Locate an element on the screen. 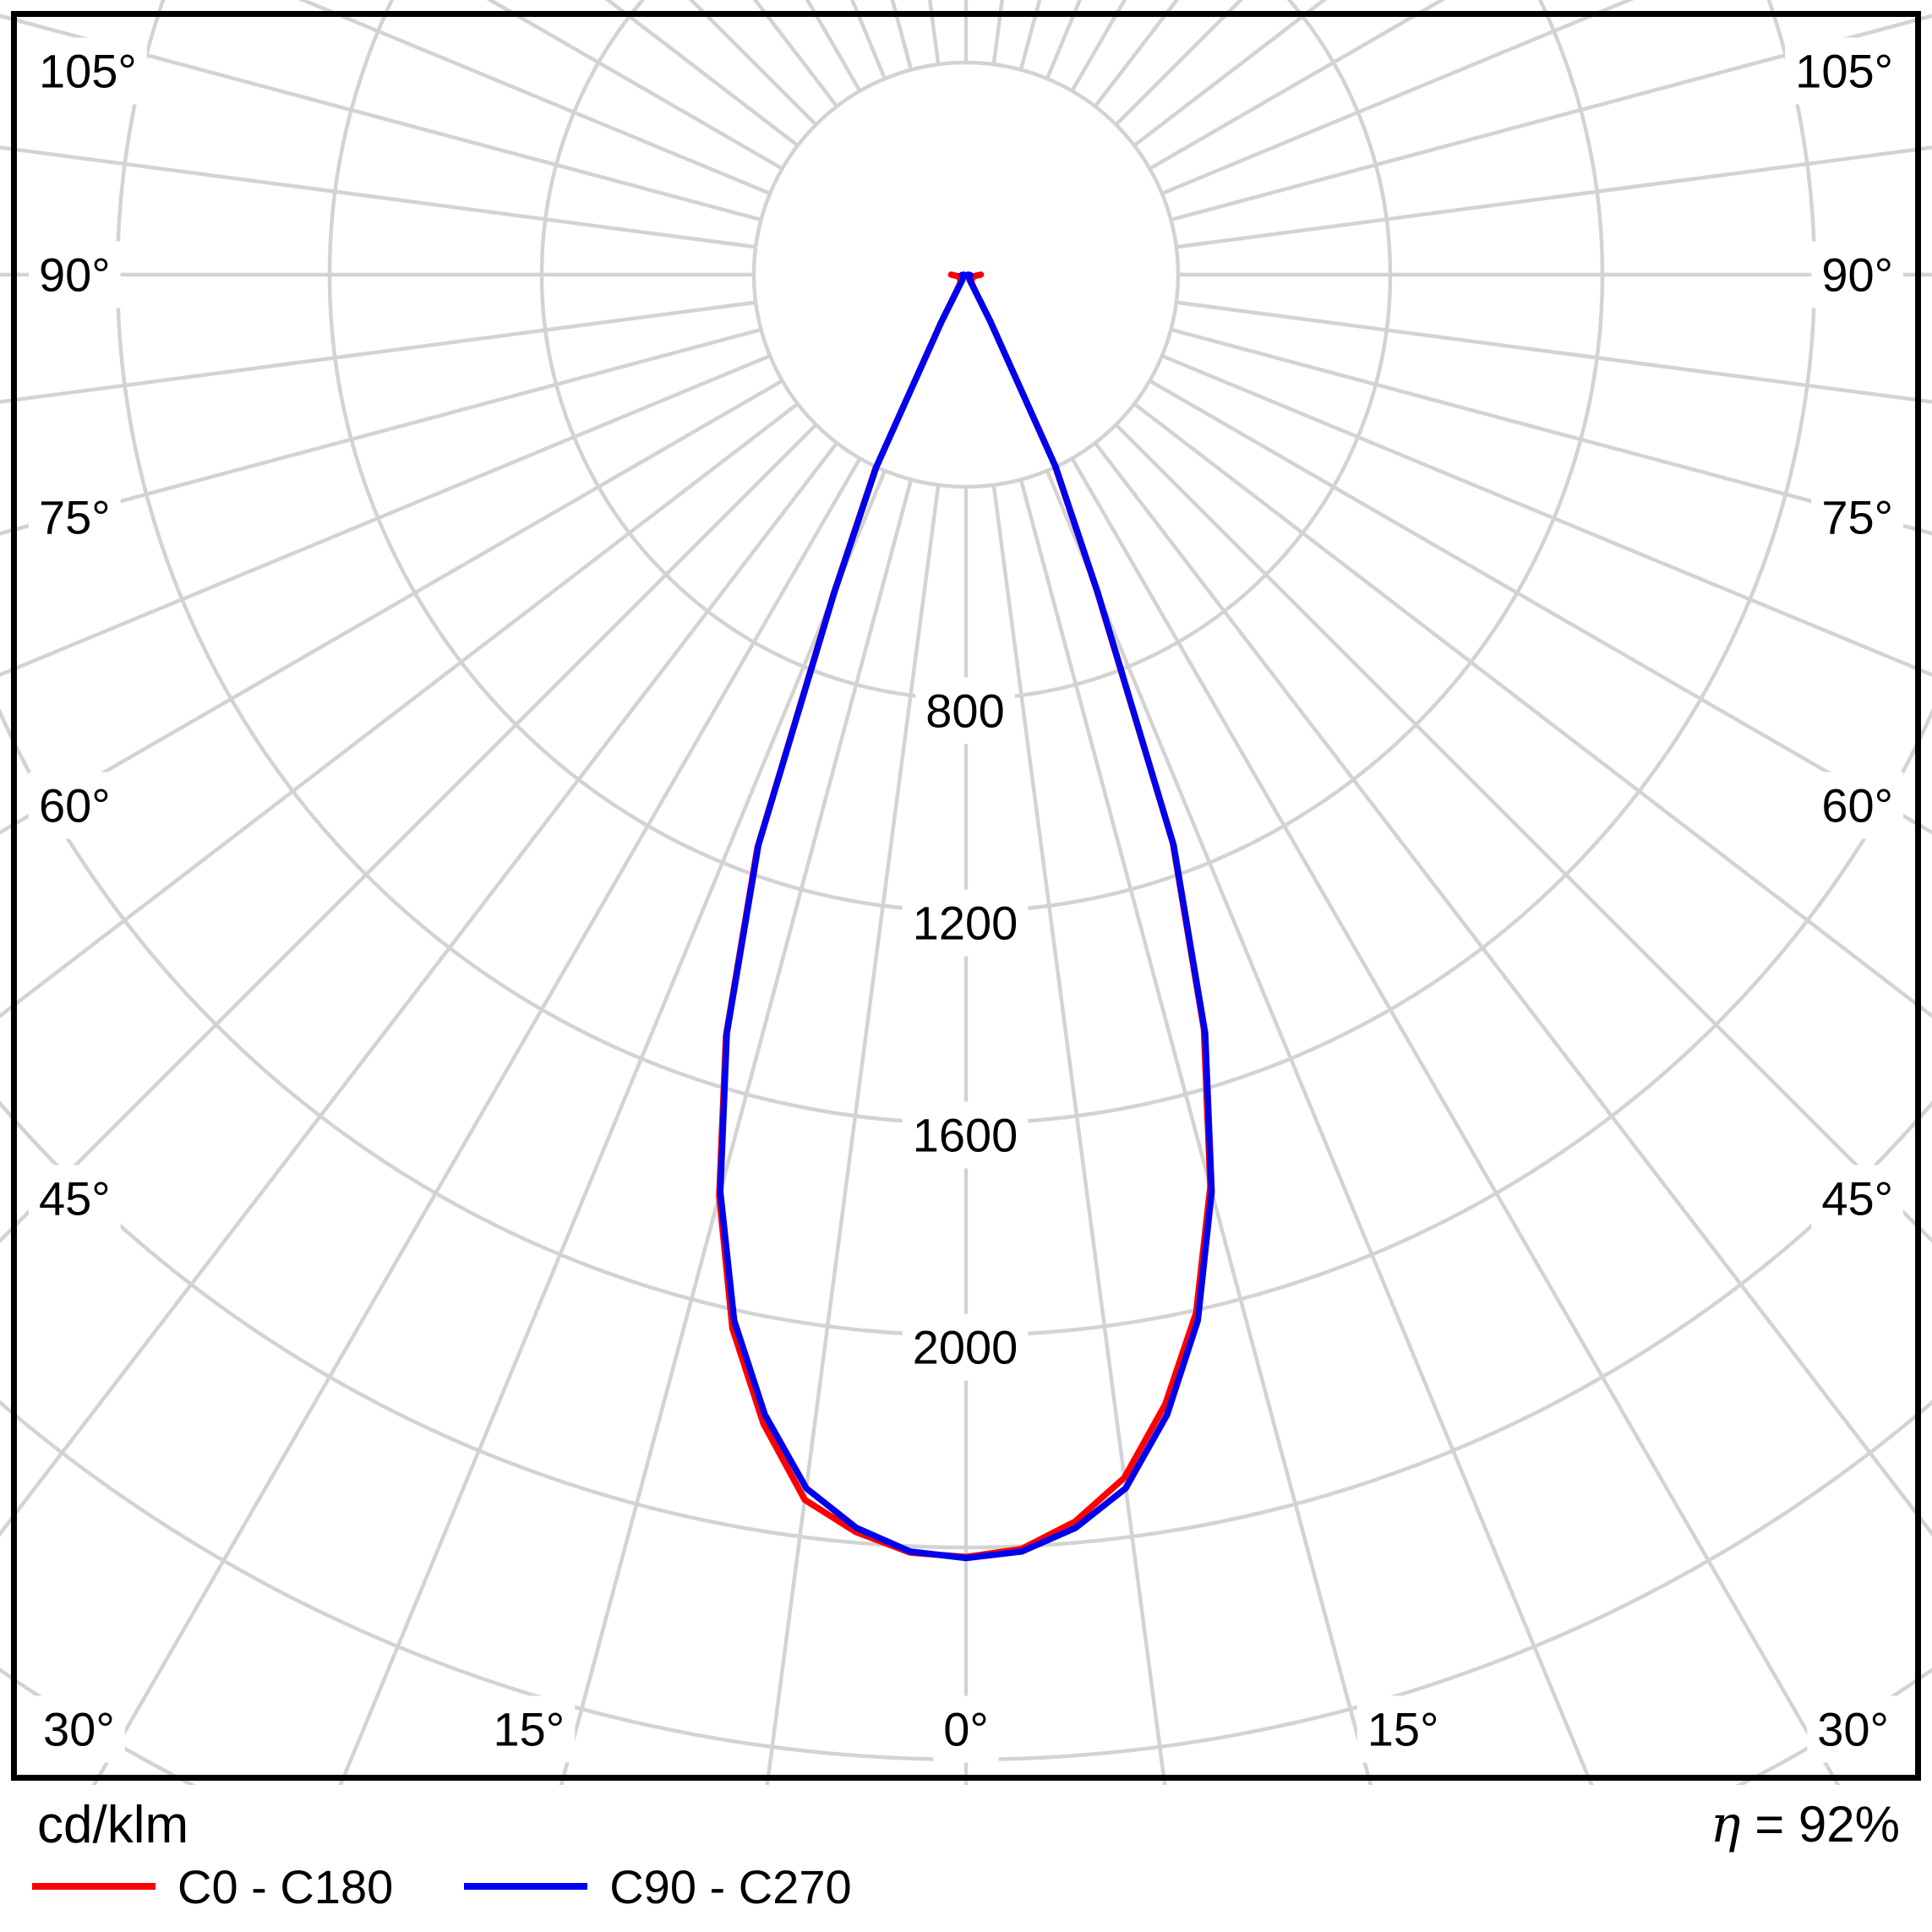 This screenshot has height=1932, width=1932. grid-spoke-52.5 is located at coordinates (1532, 710).